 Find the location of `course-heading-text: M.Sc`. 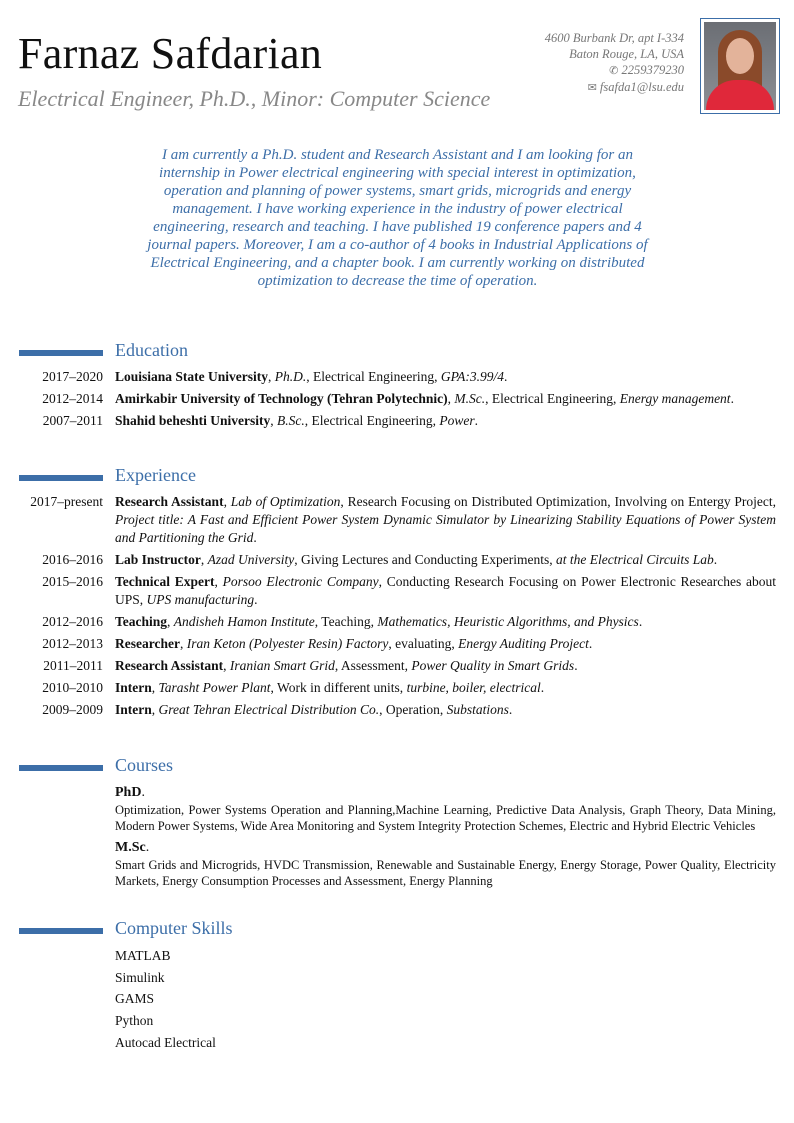

course-heading-text: M.Sc is located at coordinates (130, 847).